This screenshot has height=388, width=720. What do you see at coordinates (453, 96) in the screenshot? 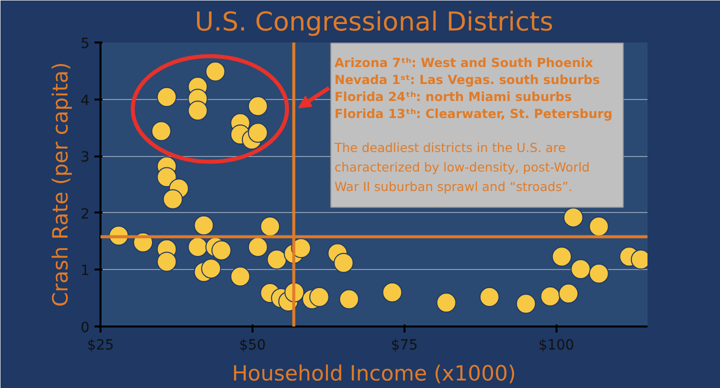
I see `annotation: Florida 24ᵗʰ: north Miami suburbs` at bounding box center [453, 96].